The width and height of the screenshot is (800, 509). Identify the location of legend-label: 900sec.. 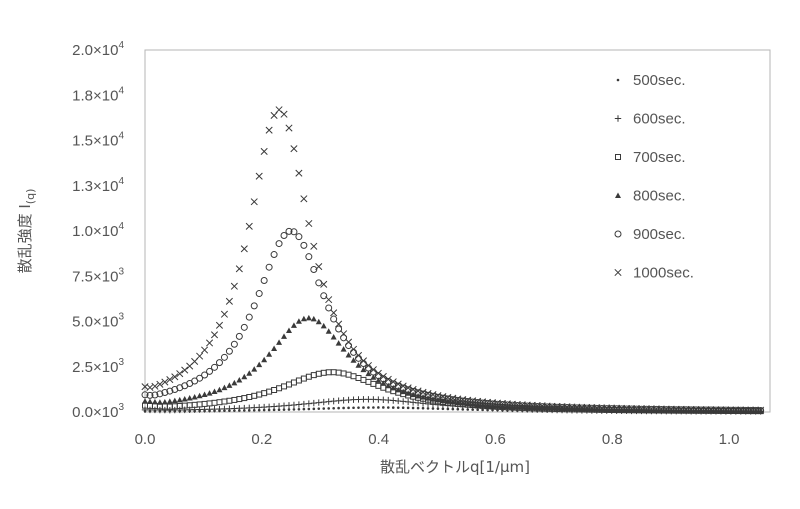
(659, 234).